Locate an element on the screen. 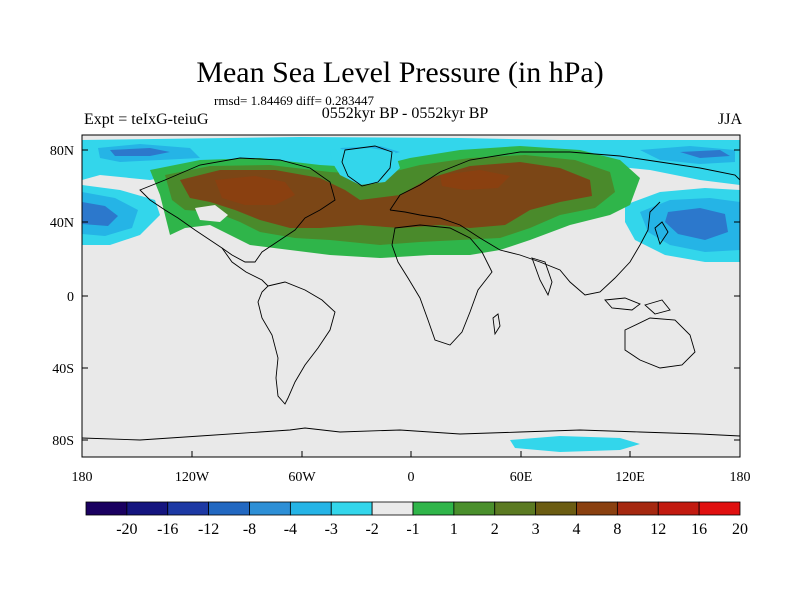 The height and width of the screenshot is (600, 800). nw-pacific-negative-strong is located at coordinates (100, 214).